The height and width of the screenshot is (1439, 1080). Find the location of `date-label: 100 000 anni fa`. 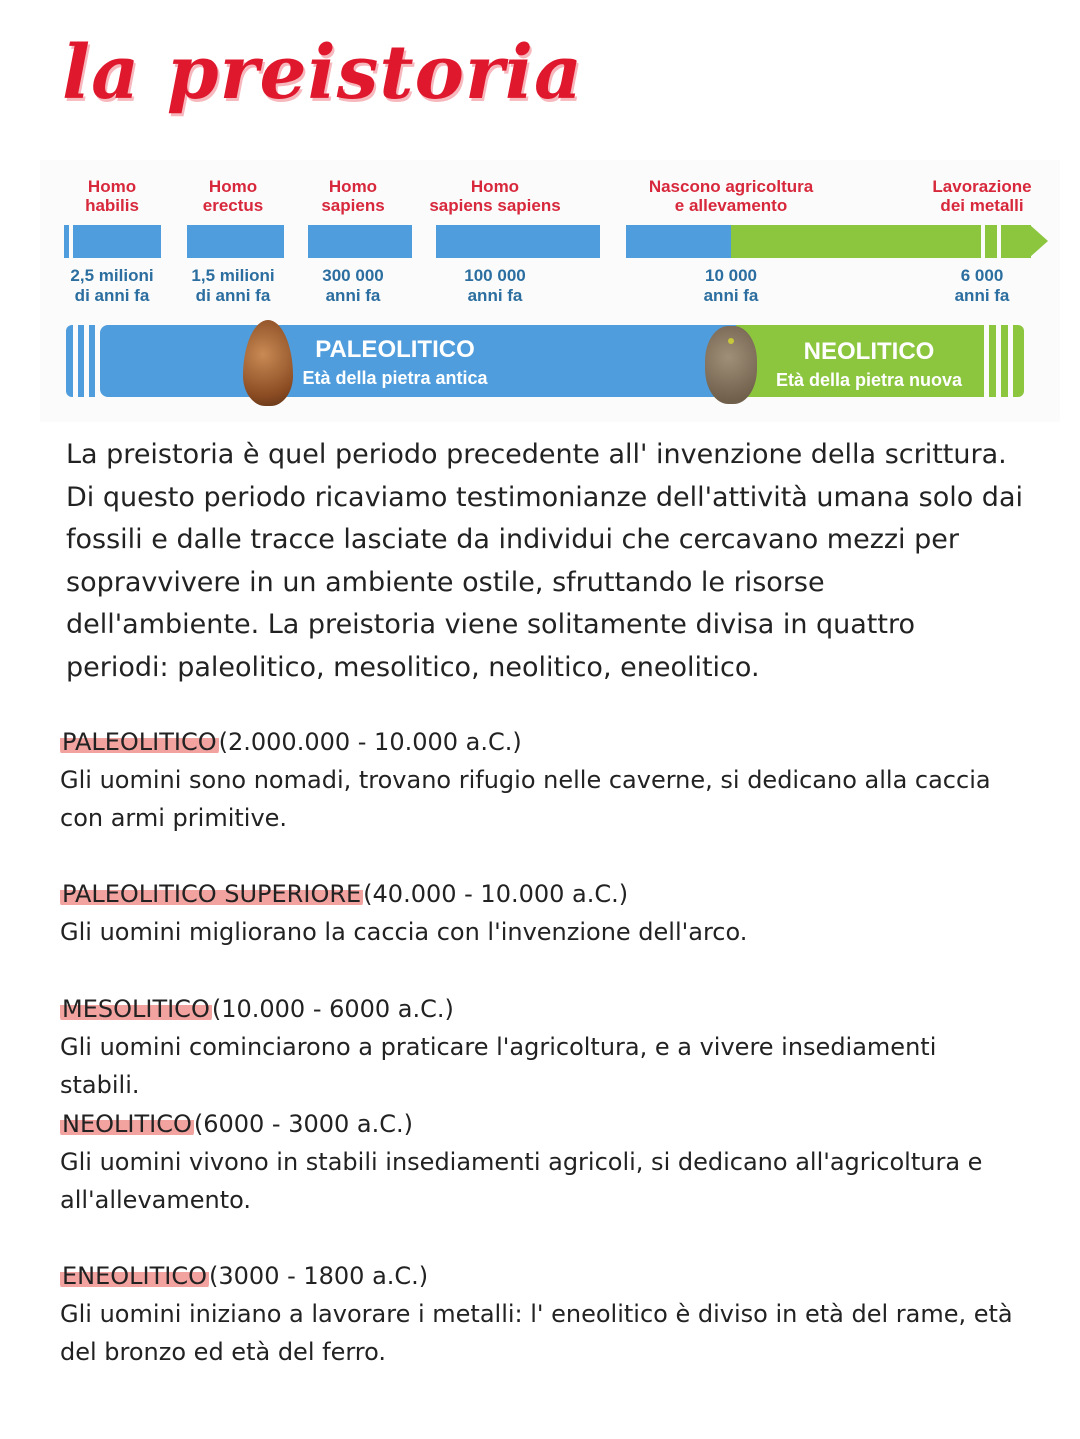

date-label: 100 000 anni fa is located at coordinates (495, 285).